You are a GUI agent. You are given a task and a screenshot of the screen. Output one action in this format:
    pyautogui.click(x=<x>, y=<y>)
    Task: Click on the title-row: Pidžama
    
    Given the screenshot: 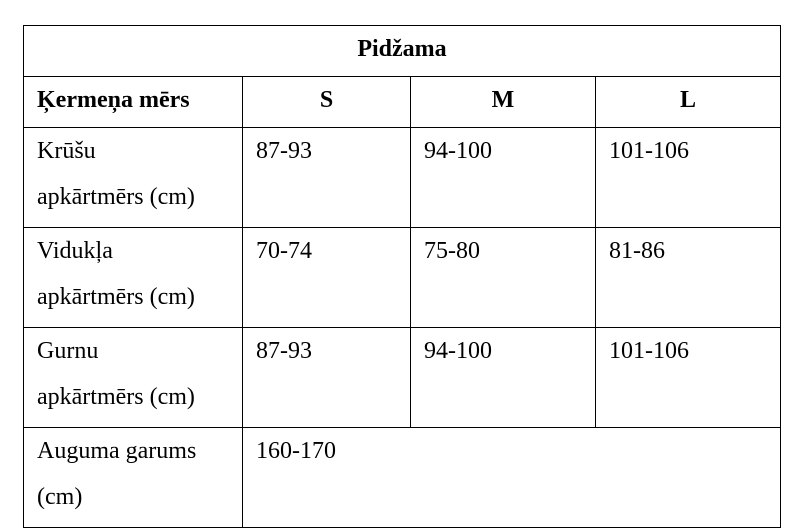 What is the action you would take?
    pyautogui.click(x=402, y=51)
    